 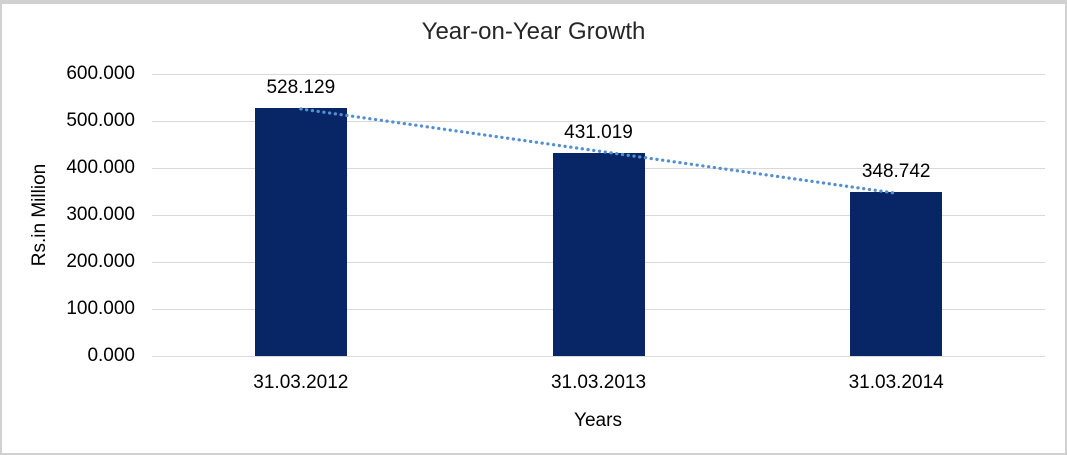 What do you see at coordinates (100, 167) in the screenshot?
I see `y-axis-tick-label: 400.000` at bounding box center [100, 167].